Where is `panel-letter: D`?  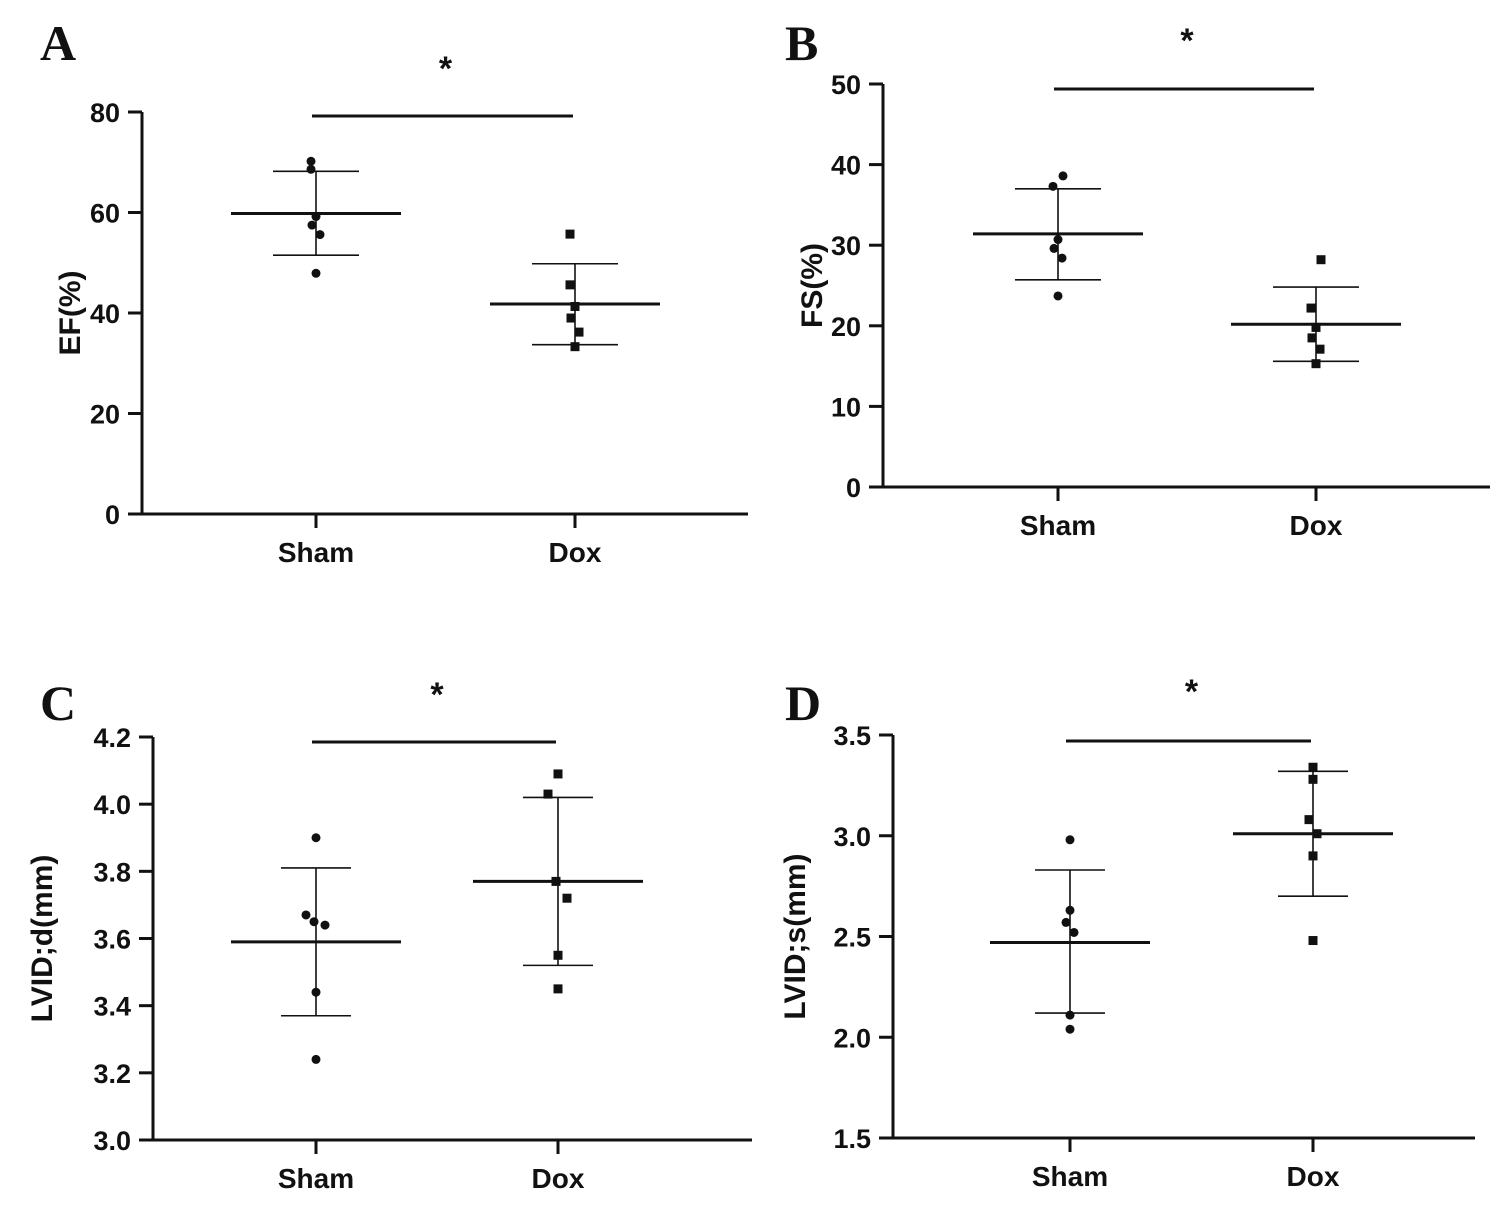 panel-letter: D is located at coordinates (803, 703).